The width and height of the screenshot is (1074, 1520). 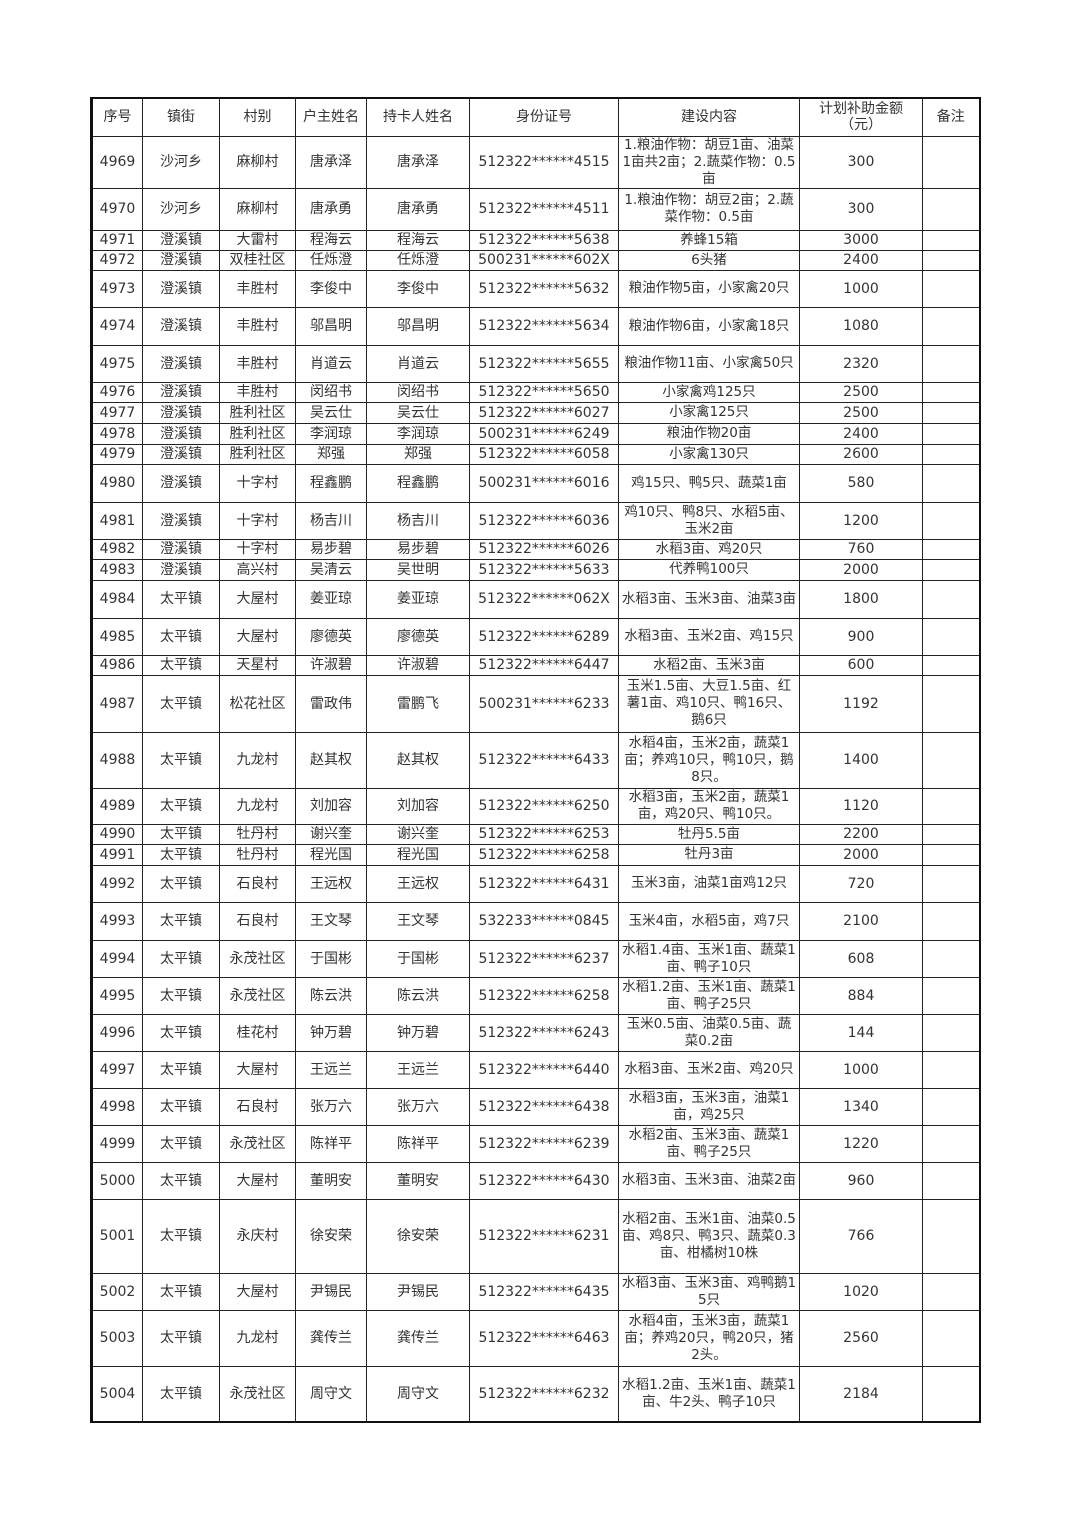 I want to click on cell-id-number: 512322******6036, so click(x=544, y=520).